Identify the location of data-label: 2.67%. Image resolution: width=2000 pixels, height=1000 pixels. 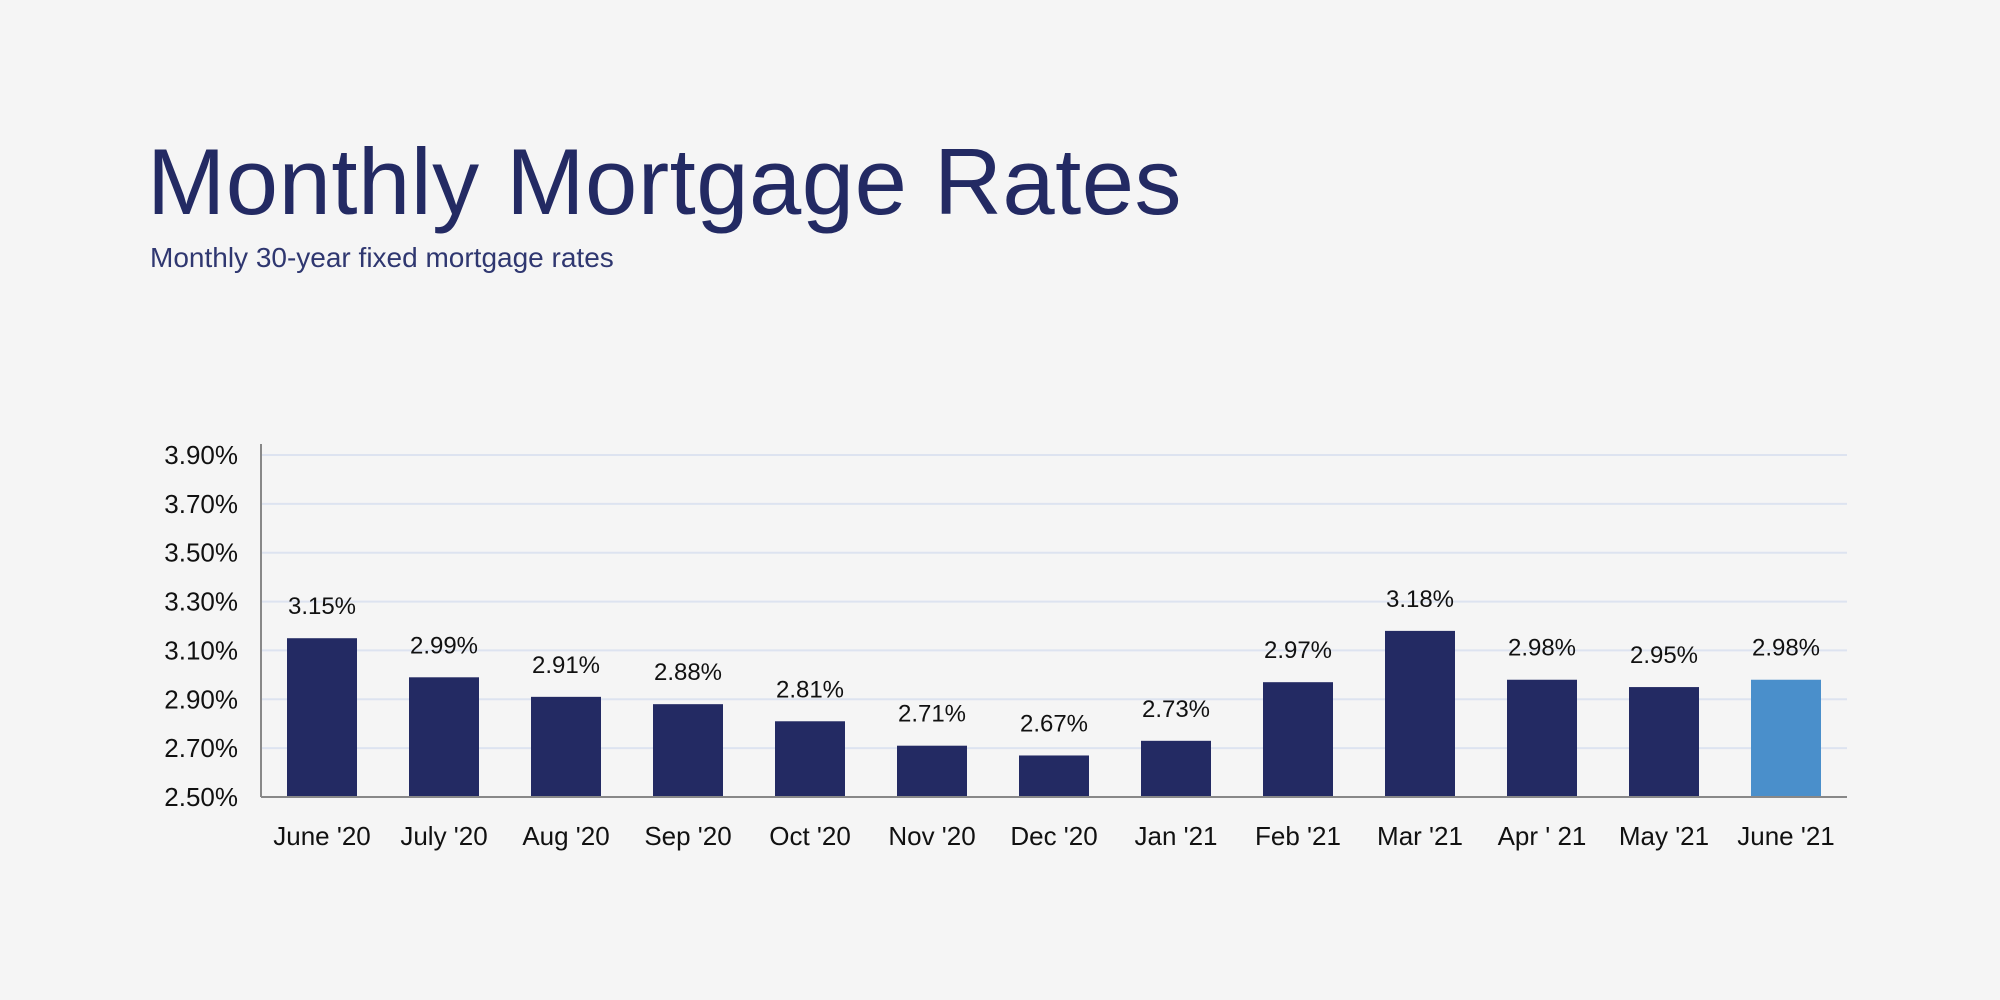
(1054, 723).